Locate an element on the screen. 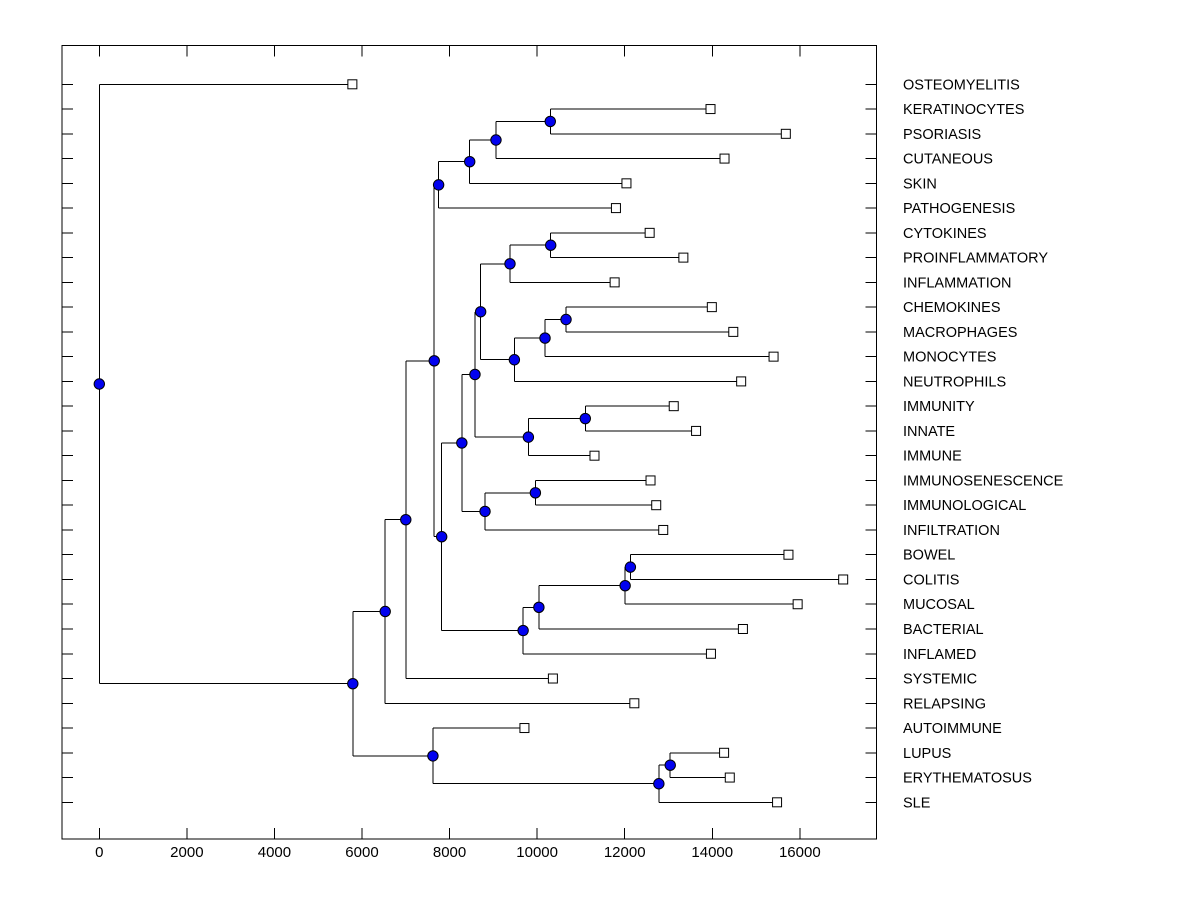 The width and height of the screenshot is (1200, 900). leaf-label: SKIN is located at coordinates (920, 184).